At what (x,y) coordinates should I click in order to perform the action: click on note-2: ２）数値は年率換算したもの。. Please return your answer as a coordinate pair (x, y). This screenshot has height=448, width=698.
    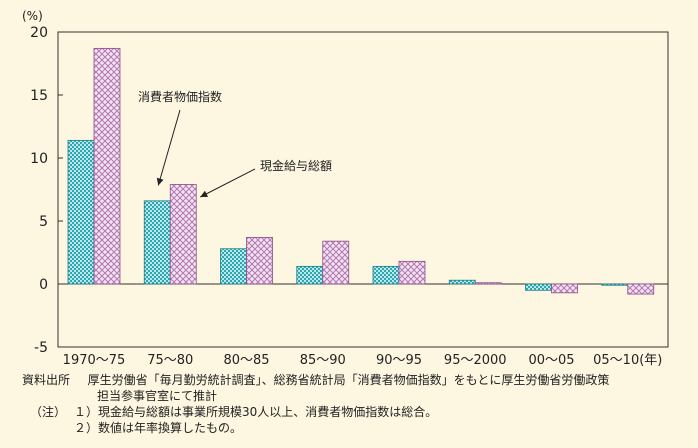
    Looking at the image, I should click on (158, 428).